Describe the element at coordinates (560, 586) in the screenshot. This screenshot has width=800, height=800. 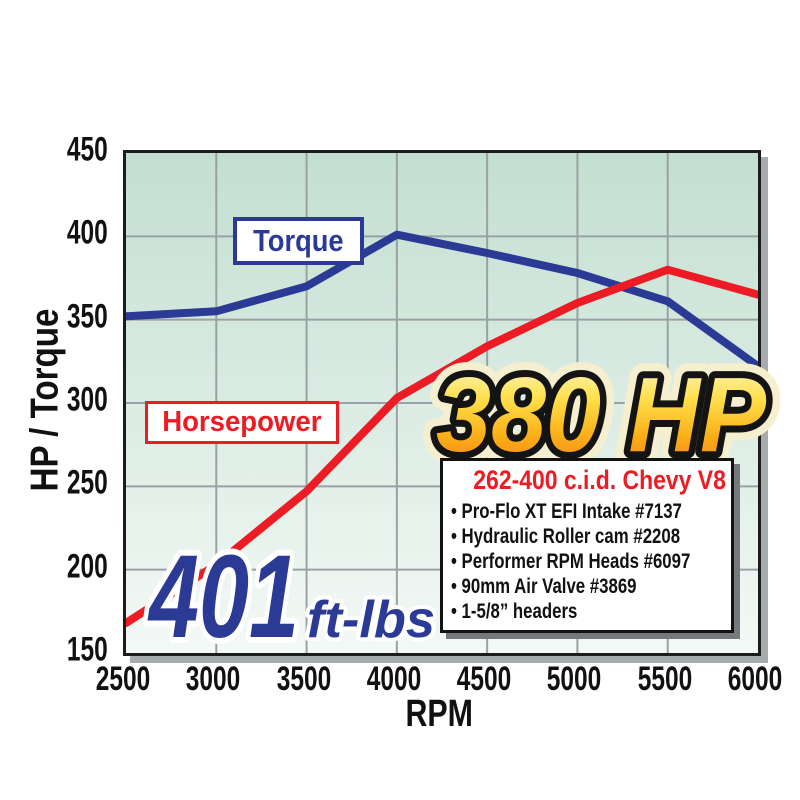
I see `spec-item: 90mm Air Valve #3869` at that location.